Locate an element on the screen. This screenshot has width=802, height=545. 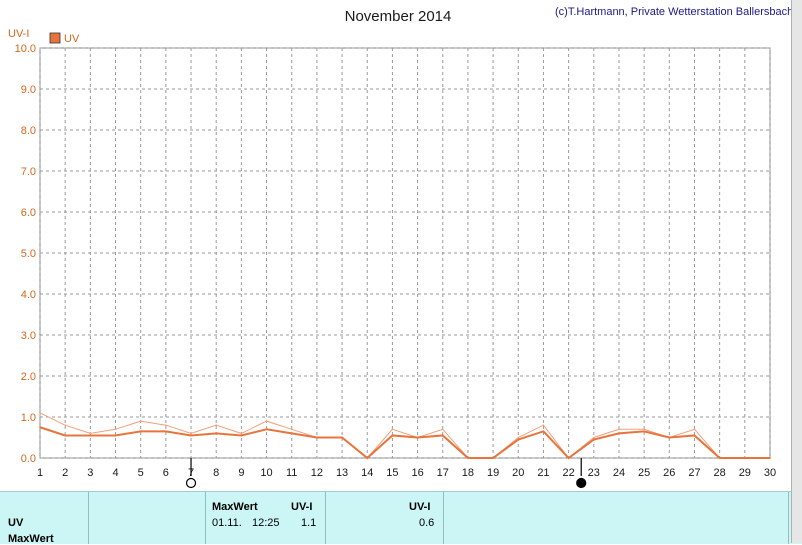
y-tick-label: 0.0 is located at coordinates (28, 459).